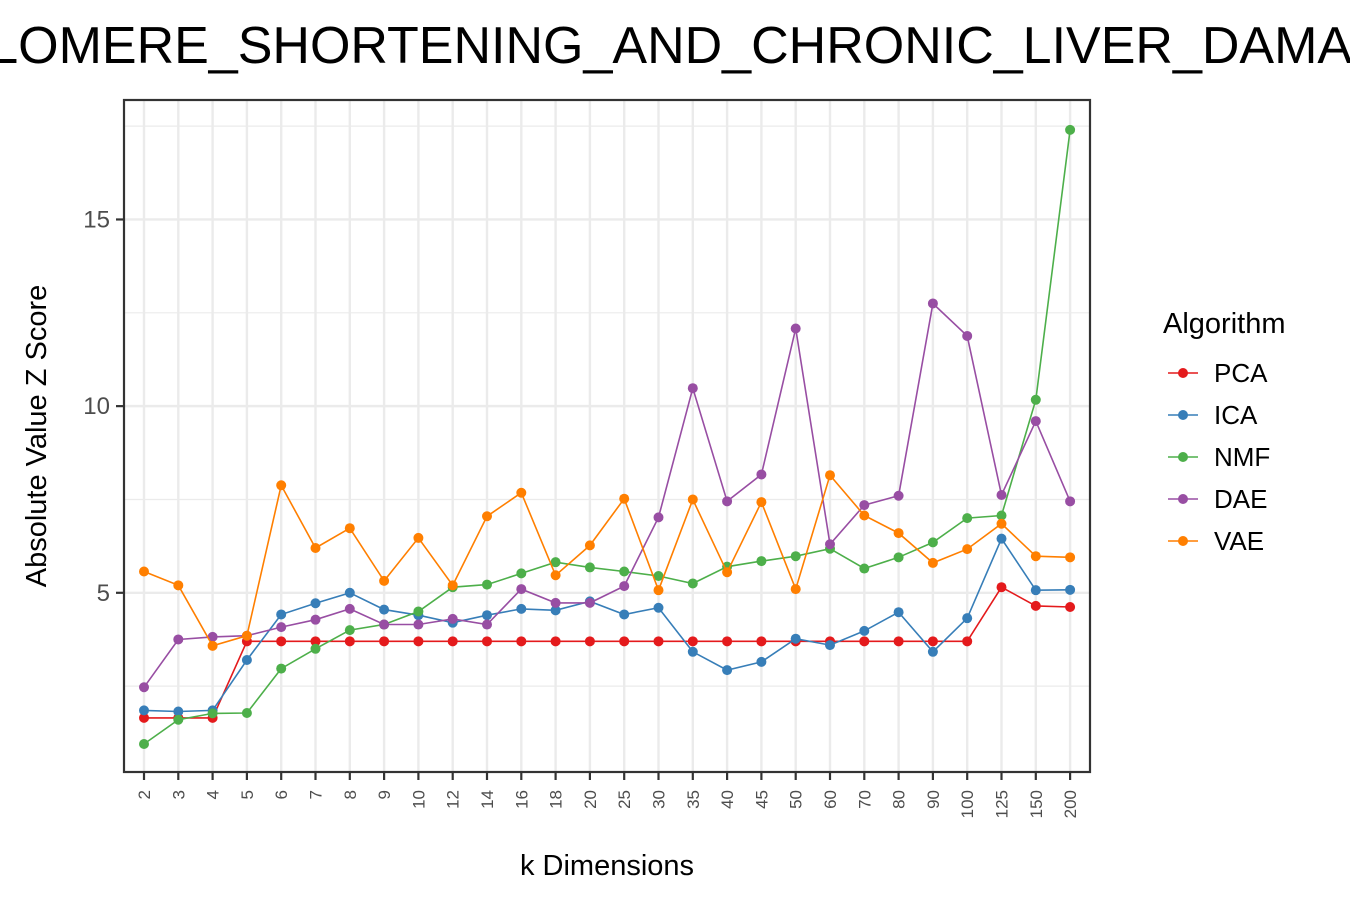  I want to click on series-ica, so click(607, 625).